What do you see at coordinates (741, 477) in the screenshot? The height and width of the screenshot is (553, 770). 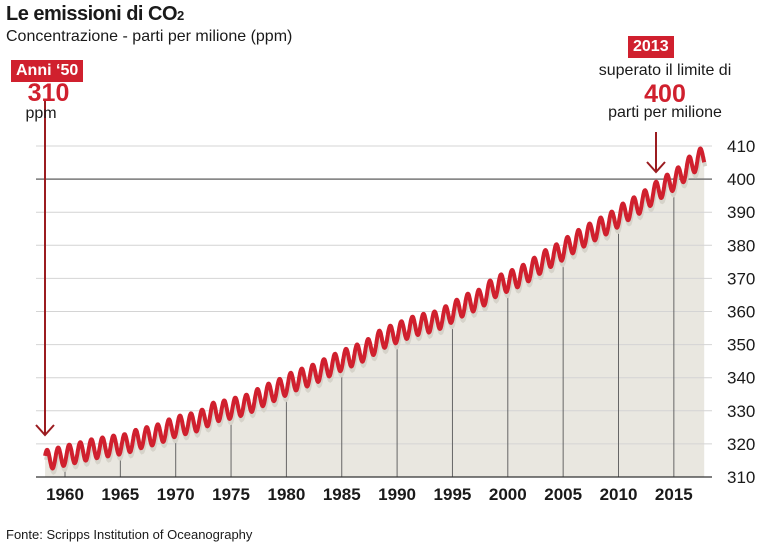 I see `y-tick-label: 310` at bounding box center [741, 477].